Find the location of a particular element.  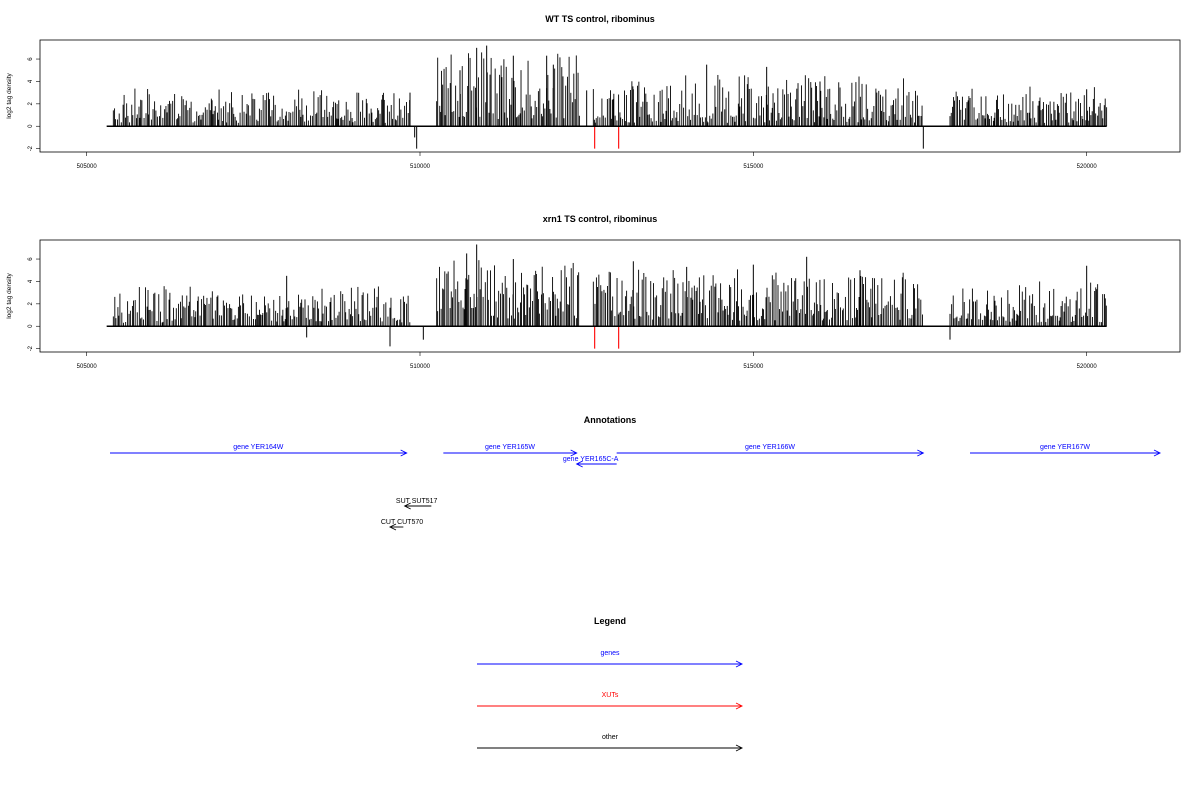

feature-cut-cut570: CUT CUT570 is located at coordinates (402, 525).